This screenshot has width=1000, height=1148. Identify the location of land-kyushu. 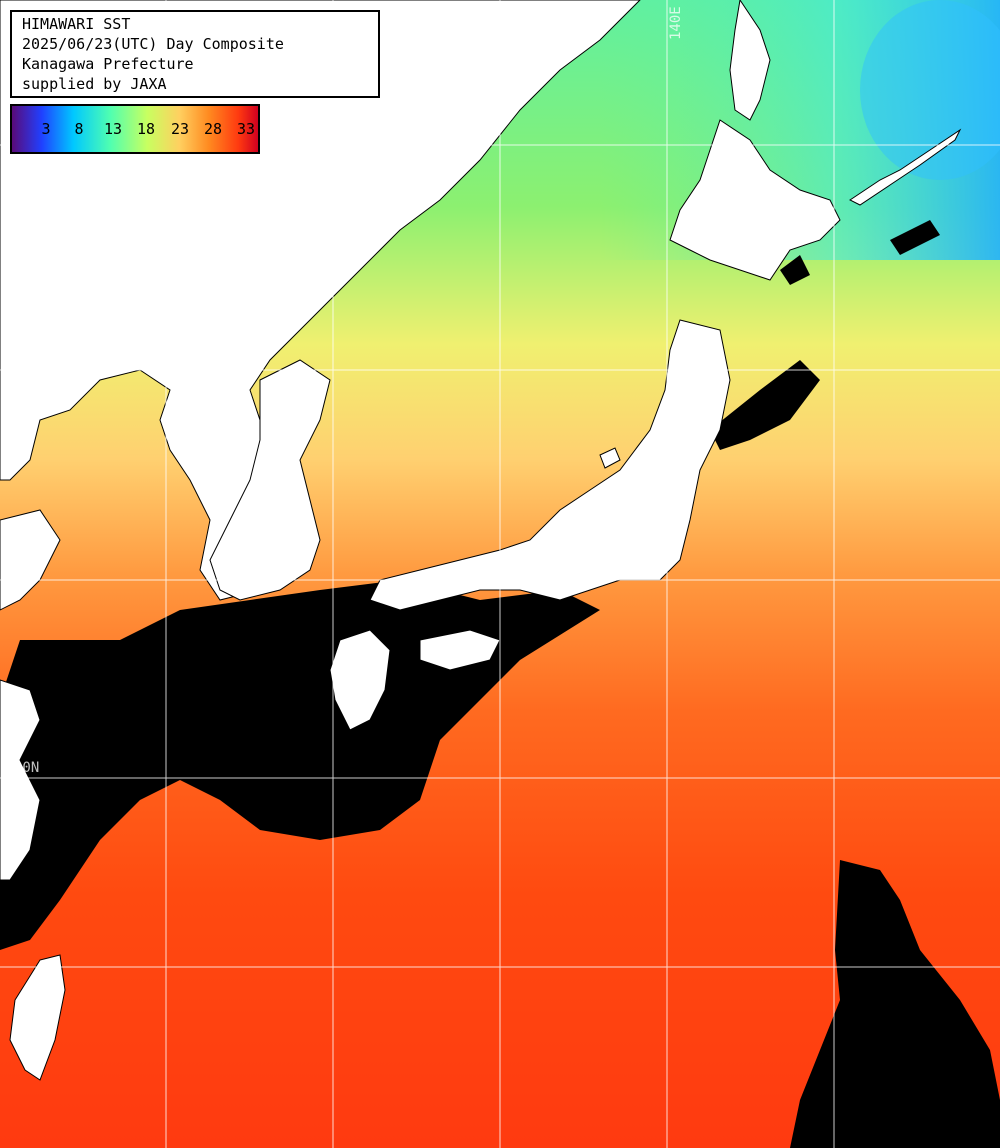
(360, 680).